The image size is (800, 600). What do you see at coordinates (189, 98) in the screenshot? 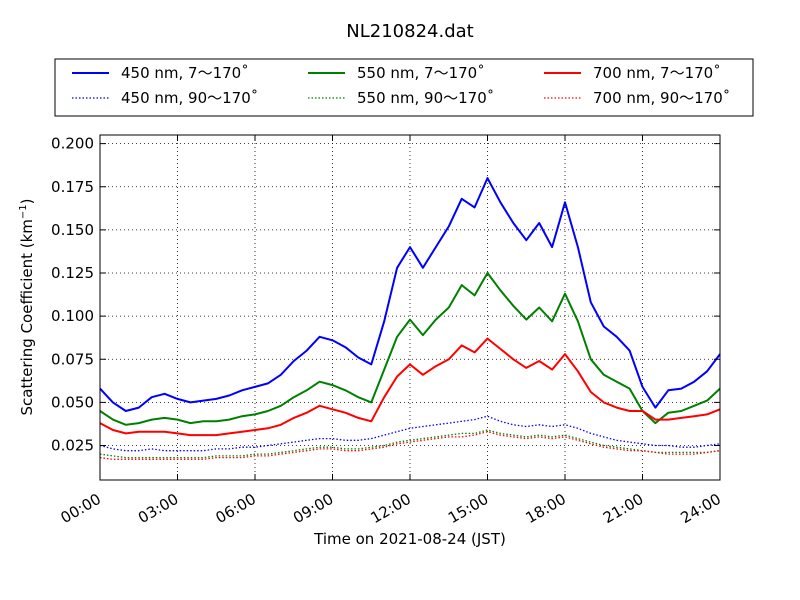
I see `legend-label: 450 nm, 90～170˚` at bounding box center [189, 98].